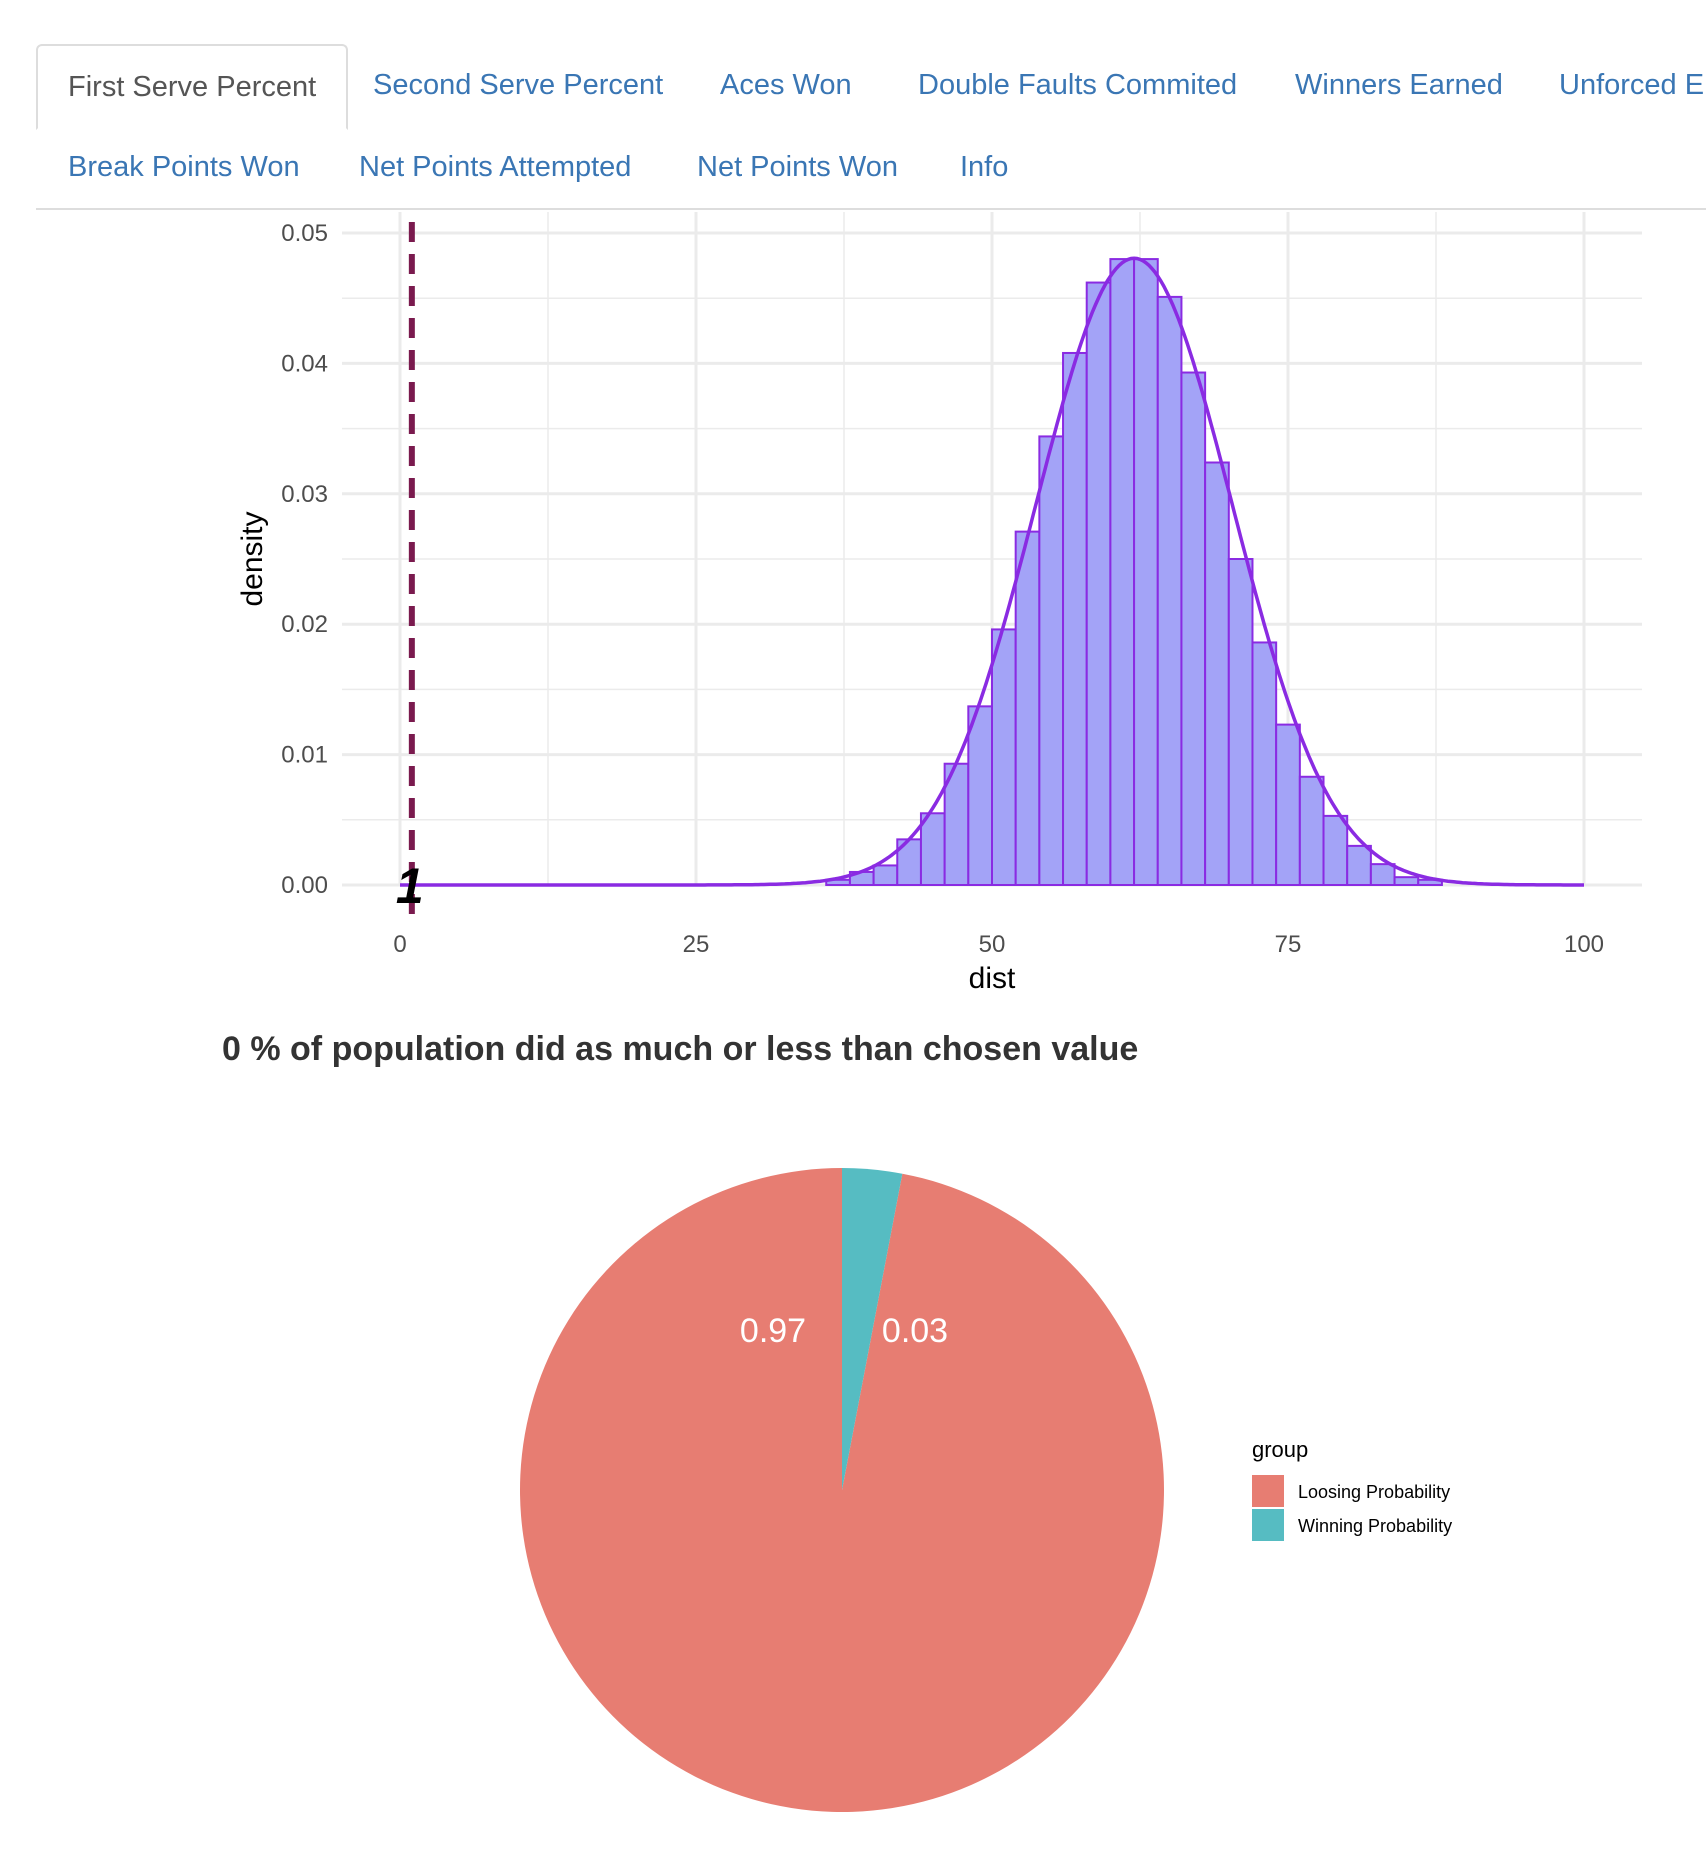 The height and width of the screenshot is (1868, 1706). What do you see at coordinates (304, 363) in the screenshot?
I see `y-tick-label: 0.04` at bounding box center [304, 363].